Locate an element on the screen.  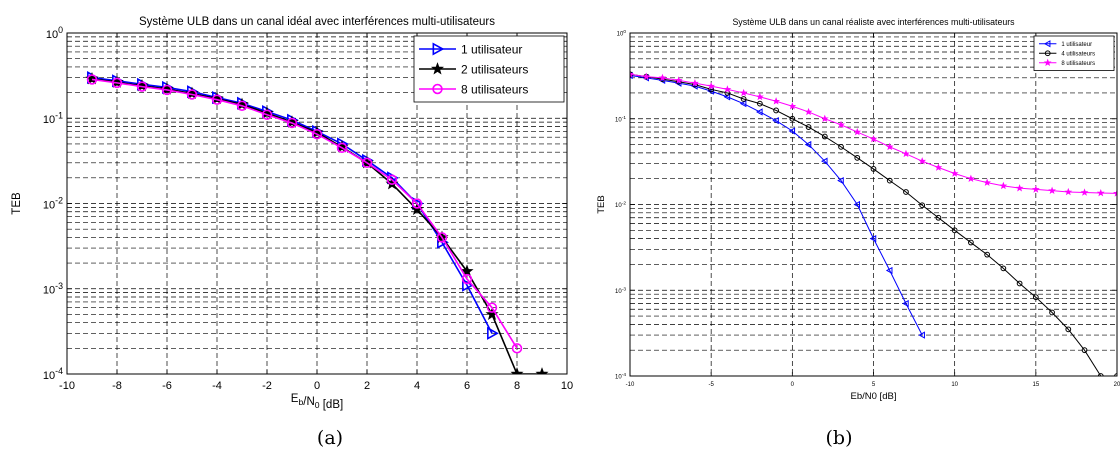
legend-label: 1 utilisateur is located at coordinates (491, 50).